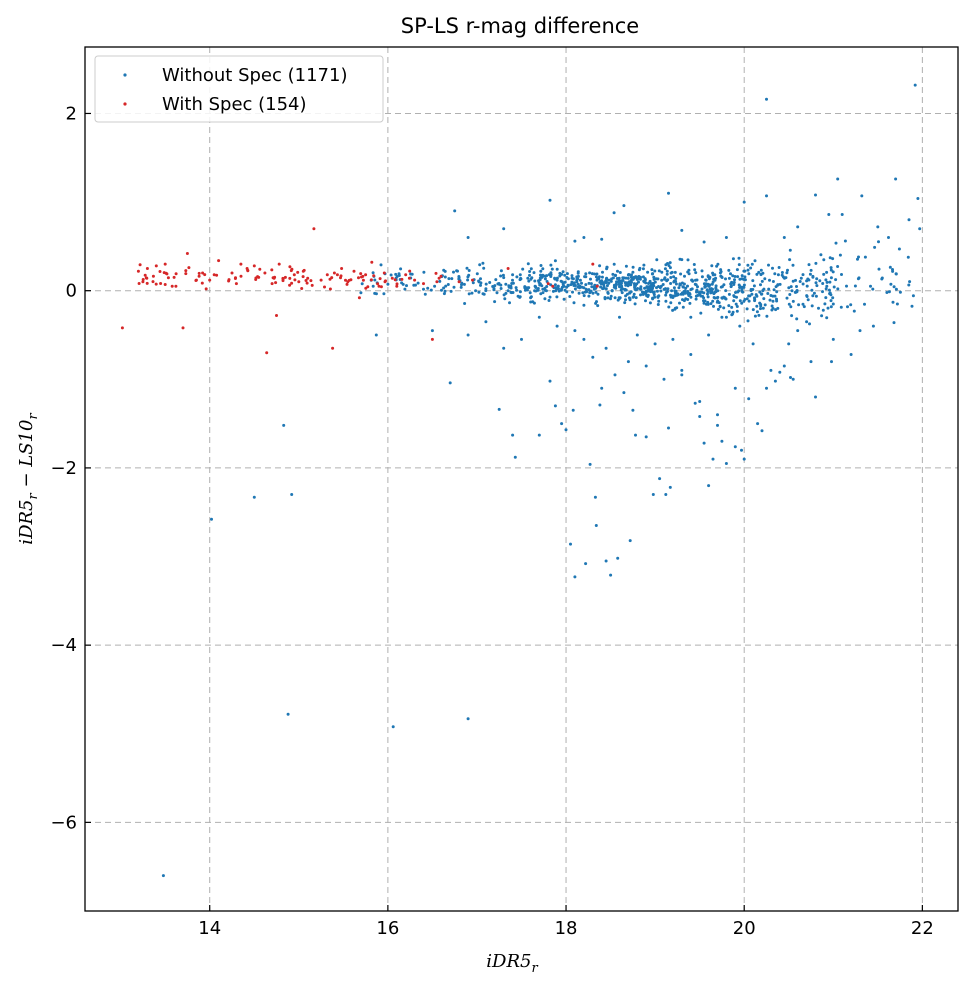 This screenshot has width=971, height=986. I want to click on legend-label-with-spec: With Spec (154), so click(234, 104).